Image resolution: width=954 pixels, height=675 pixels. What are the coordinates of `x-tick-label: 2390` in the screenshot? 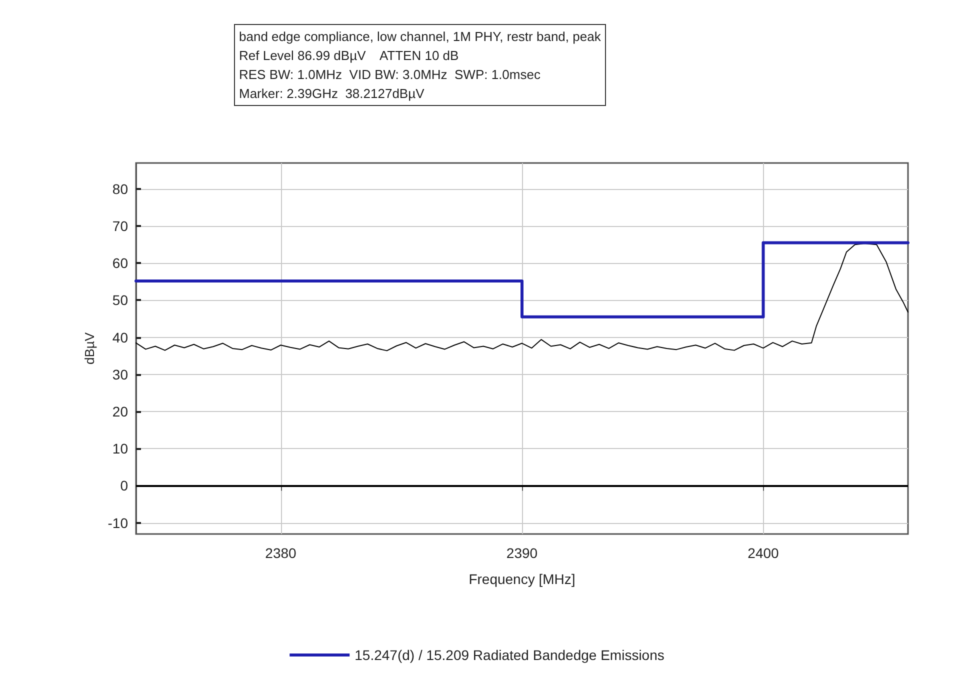 It's located at (522, 553).